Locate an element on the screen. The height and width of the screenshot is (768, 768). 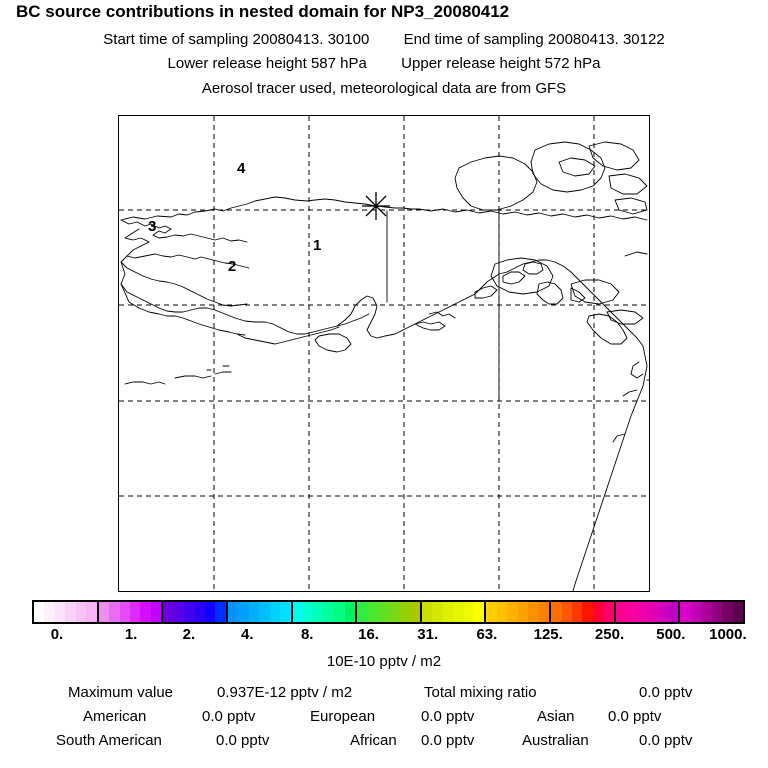
colorbar-tick-label: 16. is located at coordinates (368, 634).